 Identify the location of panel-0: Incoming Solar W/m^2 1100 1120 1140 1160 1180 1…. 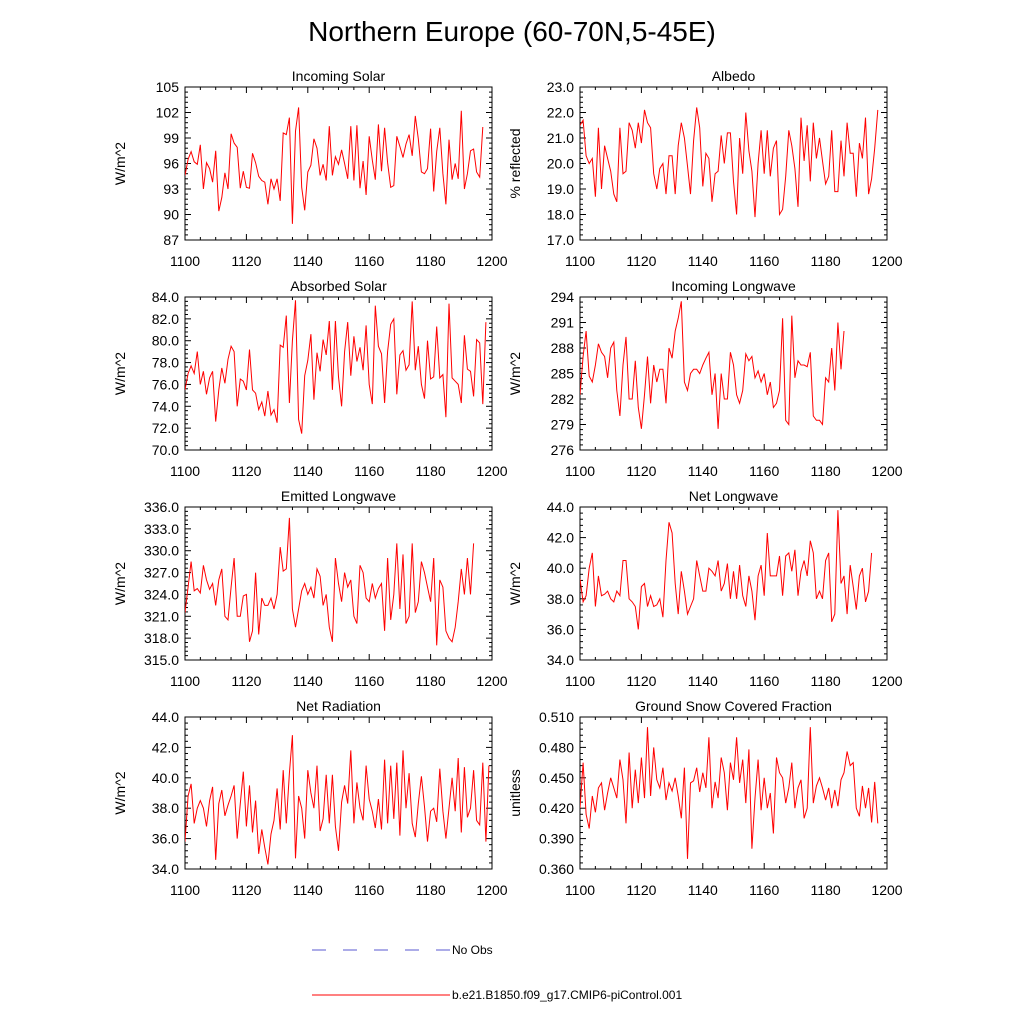
(310, 168).